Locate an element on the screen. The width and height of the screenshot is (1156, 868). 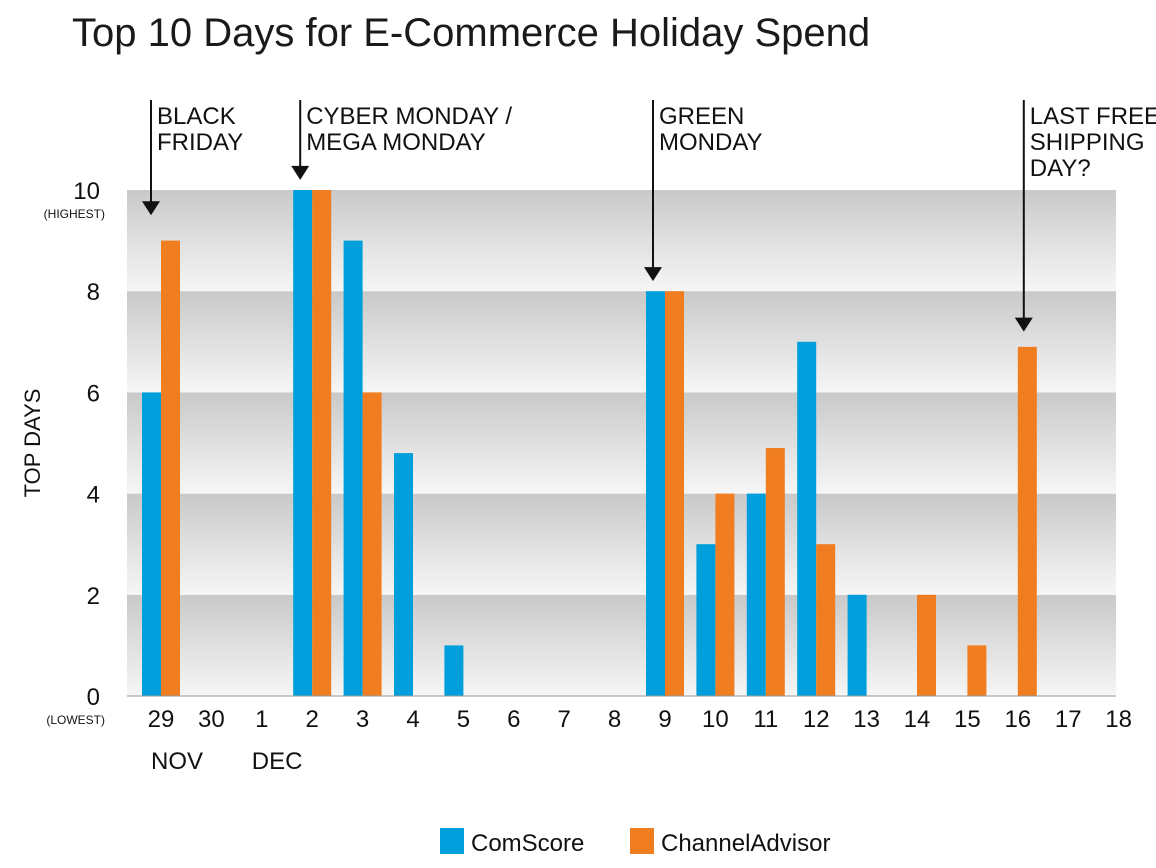
x-tick-label: 5 is located at coordinates (463, 719).